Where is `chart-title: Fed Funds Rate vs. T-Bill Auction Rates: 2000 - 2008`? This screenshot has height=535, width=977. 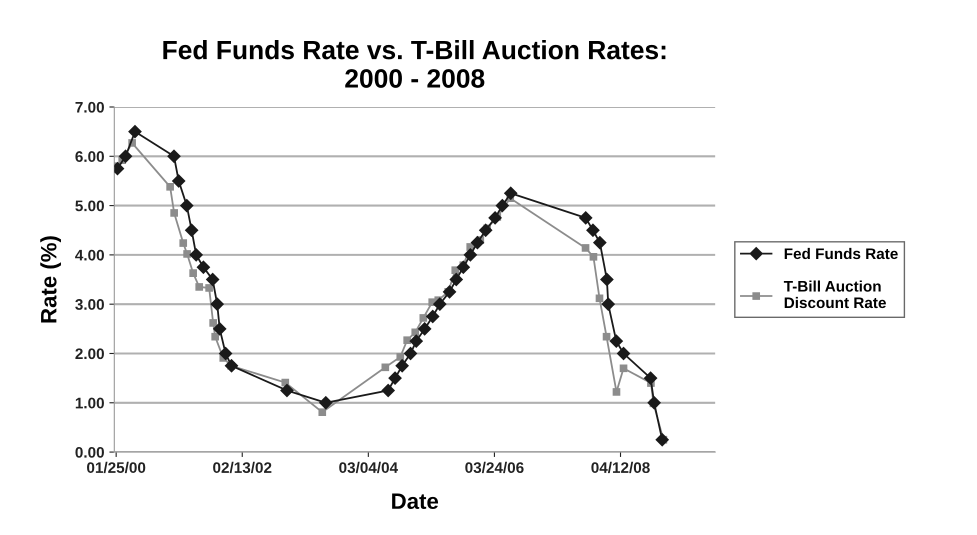
chart-title: Fed Funds Rate vs. T-Bill Auction Rates: 2000 - 2008 is located at coordinates (414, 64).